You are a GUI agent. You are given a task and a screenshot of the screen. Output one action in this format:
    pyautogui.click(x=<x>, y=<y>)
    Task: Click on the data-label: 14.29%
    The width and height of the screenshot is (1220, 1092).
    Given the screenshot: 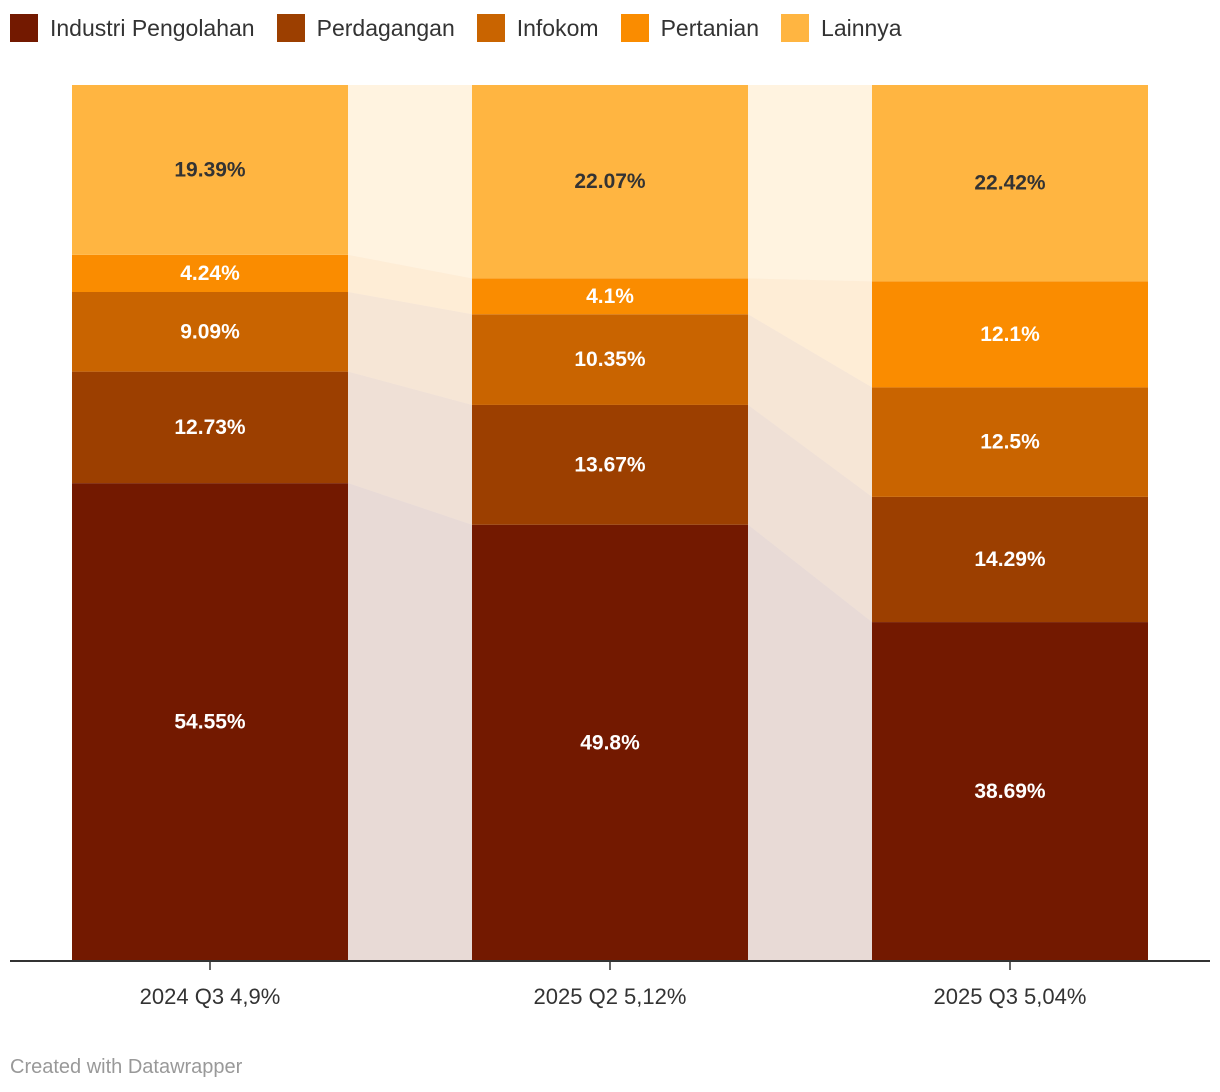 What is the action you would take?
    pyautogui.click(x=1010, y=559)
    